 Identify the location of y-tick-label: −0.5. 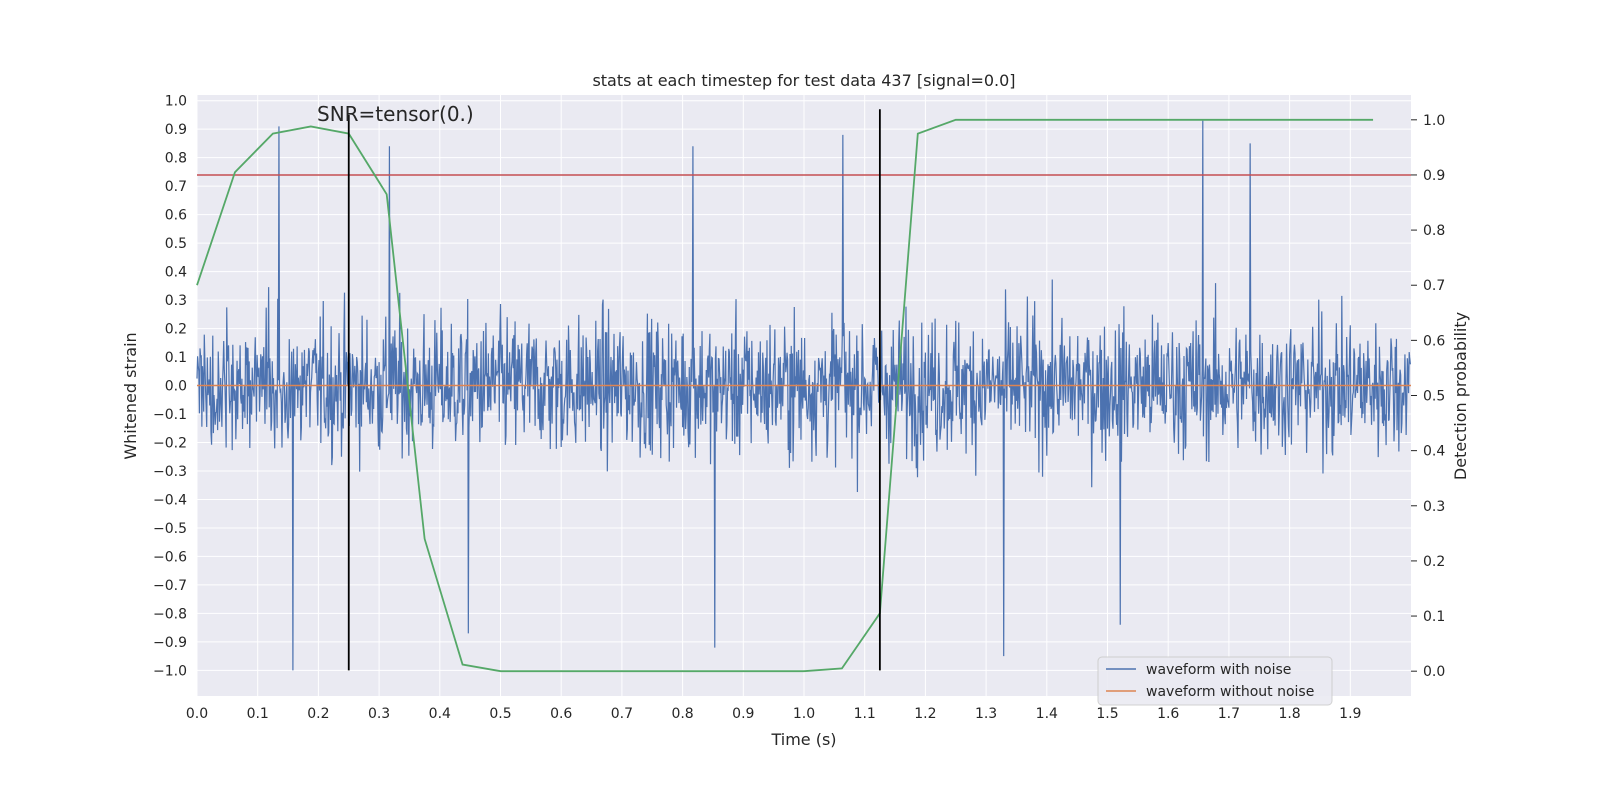
(170, 529).